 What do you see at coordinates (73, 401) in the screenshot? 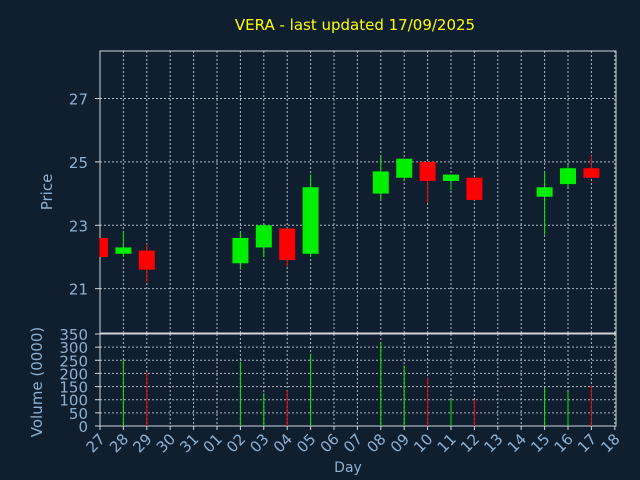
I see `volume-tick-label: 100` at bounding box center [73, 401].